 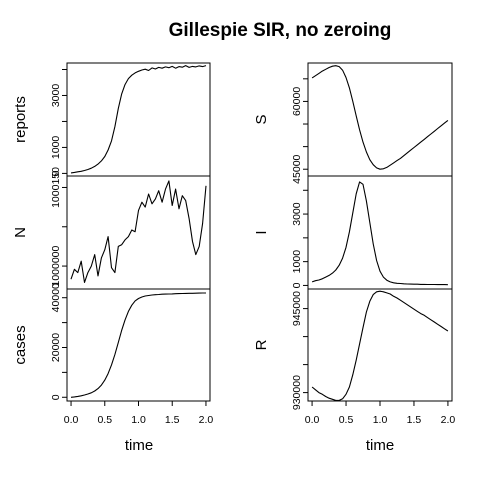 What do you see at coordinates (380, 420) in the screenshot?
I see `right-x-tick-label-2: 1.0` at bounding box center [380, 420].